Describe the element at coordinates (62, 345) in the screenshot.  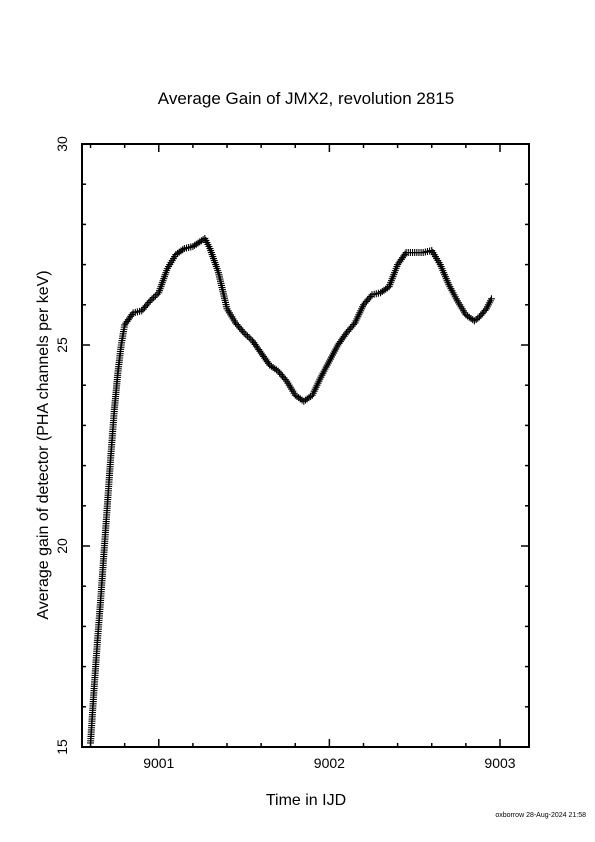
I see `y-tick-label: 25` at that location.